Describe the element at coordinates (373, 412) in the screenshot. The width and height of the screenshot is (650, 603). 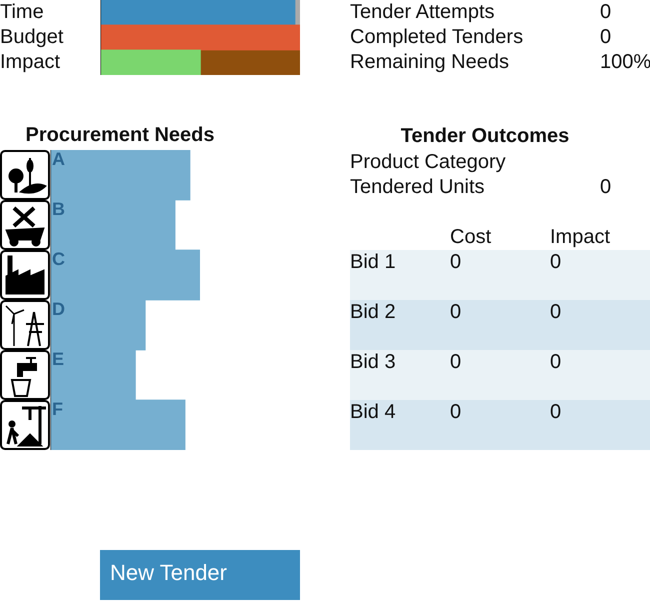
I see `category-label: Bid 4` at that location.